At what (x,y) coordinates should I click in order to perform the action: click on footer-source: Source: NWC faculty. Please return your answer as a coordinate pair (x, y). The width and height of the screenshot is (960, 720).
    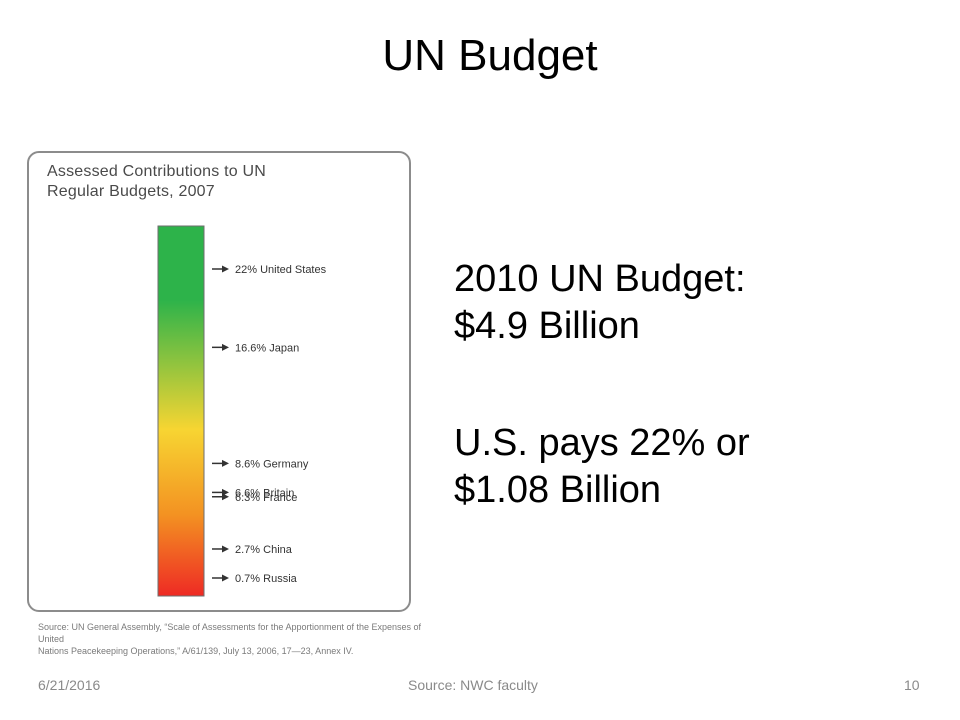
    Looking at the image, I should click on (473, 685).